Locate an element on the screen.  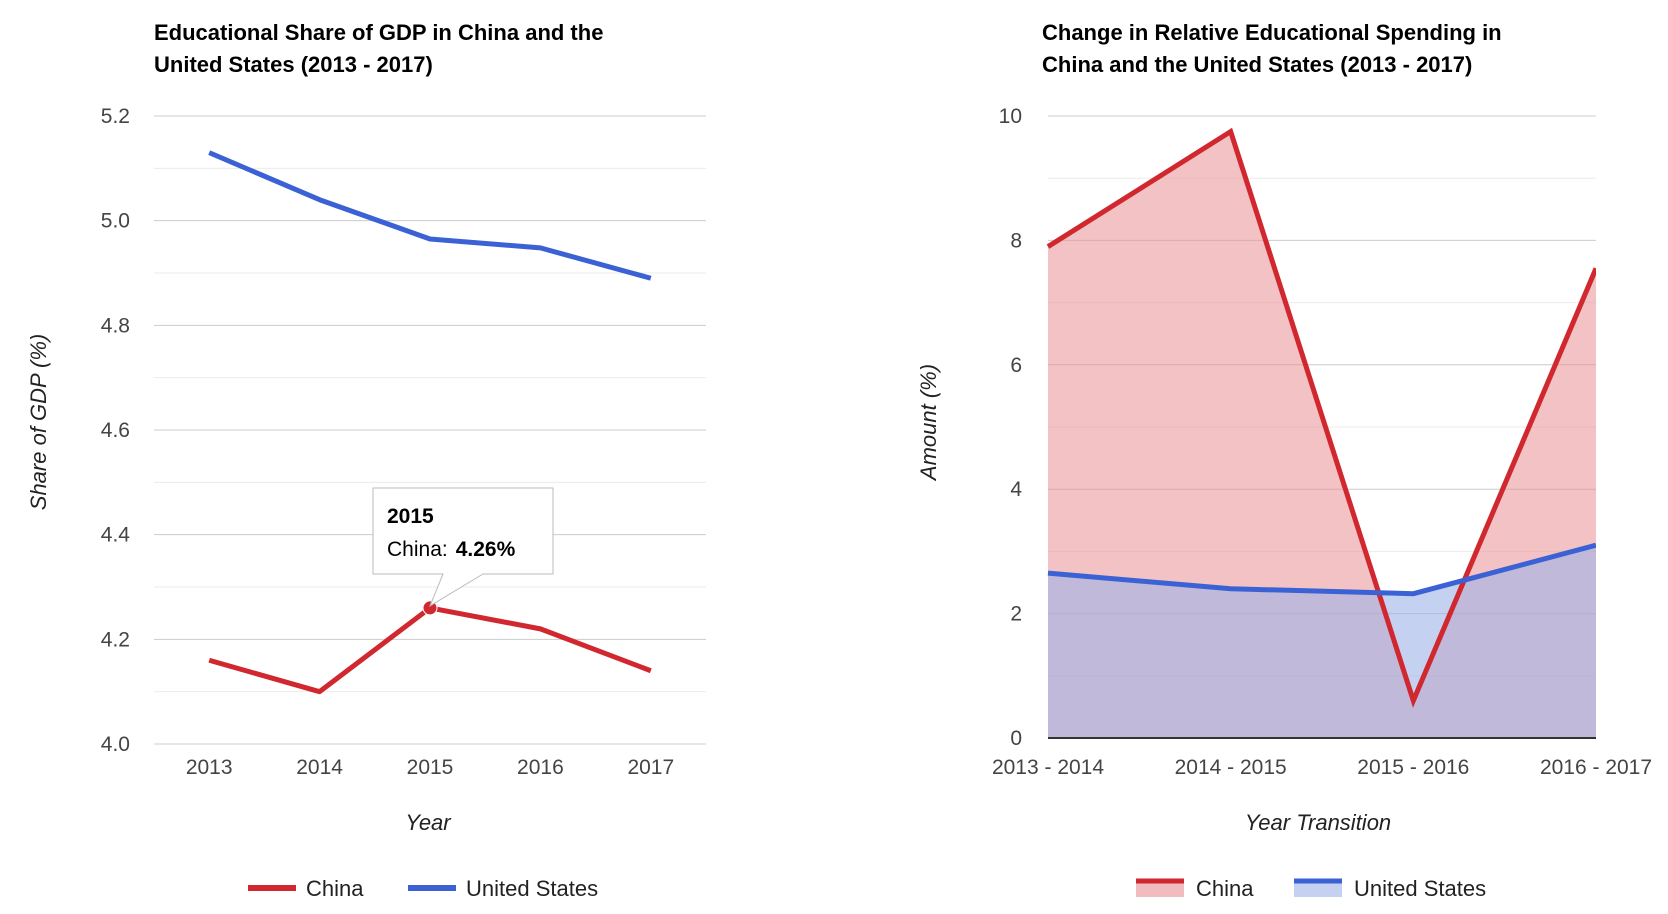
chart1-tooltip-body: China: 4.26% is located at coordinates (451, 549).